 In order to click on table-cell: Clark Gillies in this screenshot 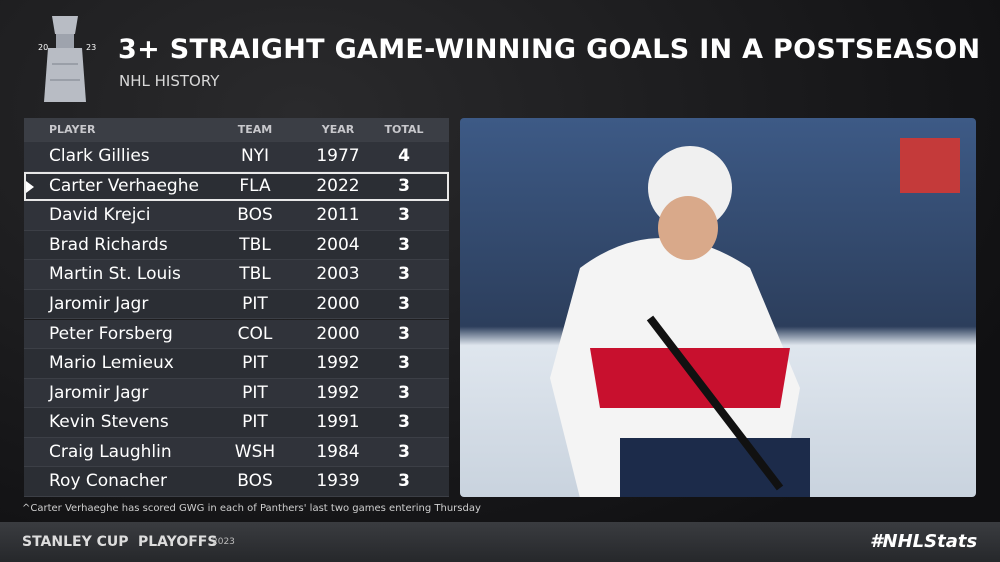, I will do `click(99, 156)`.